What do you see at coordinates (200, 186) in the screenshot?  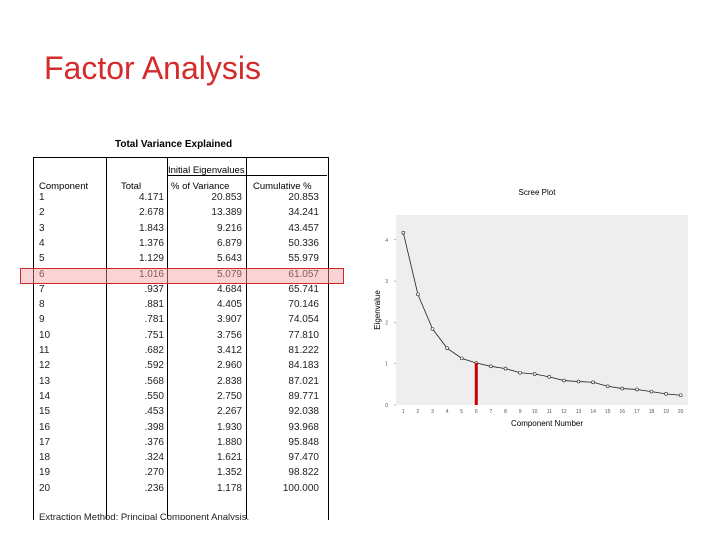 I see `col-header-percent: % of Variance` at bounding box center [200, 186].